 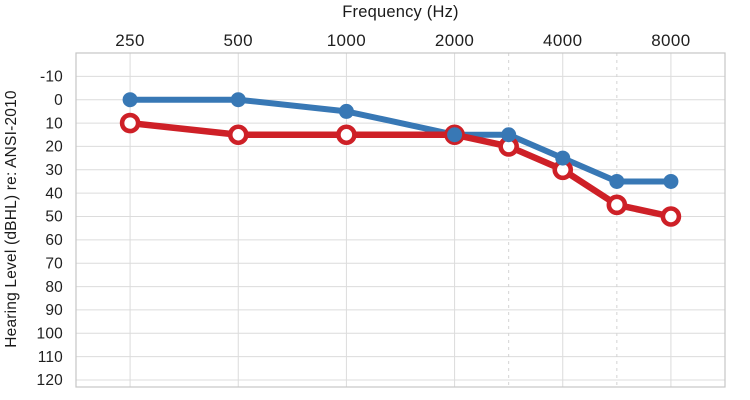 I want to click on y-tick-label: 60, so click(x=54, y=240).